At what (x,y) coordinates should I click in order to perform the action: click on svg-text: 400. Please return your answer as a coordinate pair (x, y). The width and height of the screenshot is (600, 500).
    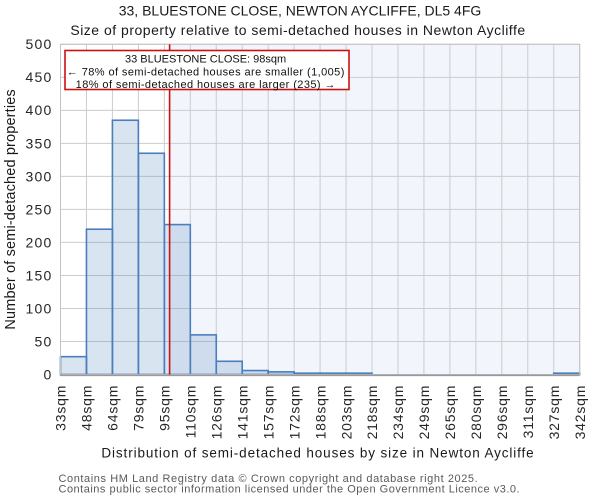
    Looking at the image, I should click on (39, 110).